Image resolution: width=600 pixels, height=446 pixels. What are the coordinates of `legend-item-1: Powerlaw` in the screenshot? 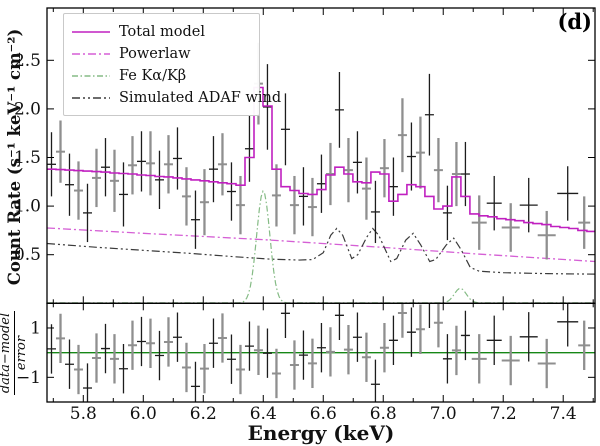 It's located at (161, 54).